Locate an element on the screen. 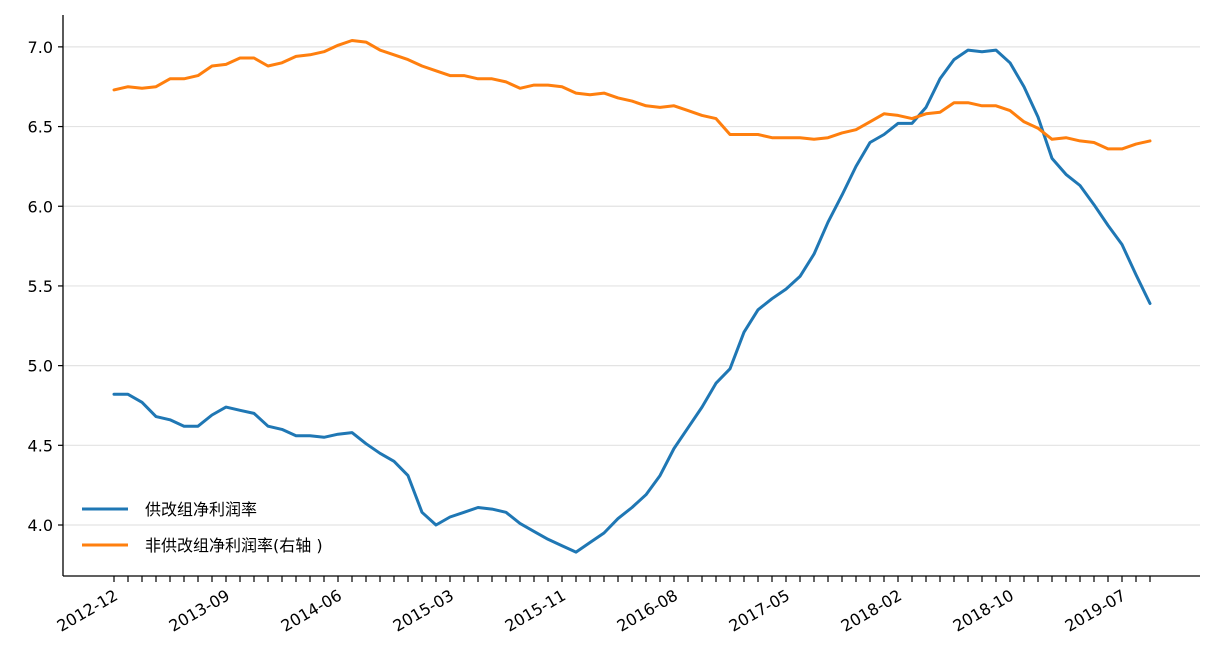 Image resolution: width=1216 pixels, height=672 pixels. x-tick-label: 2012-12 is located at coordinates (87, 611).